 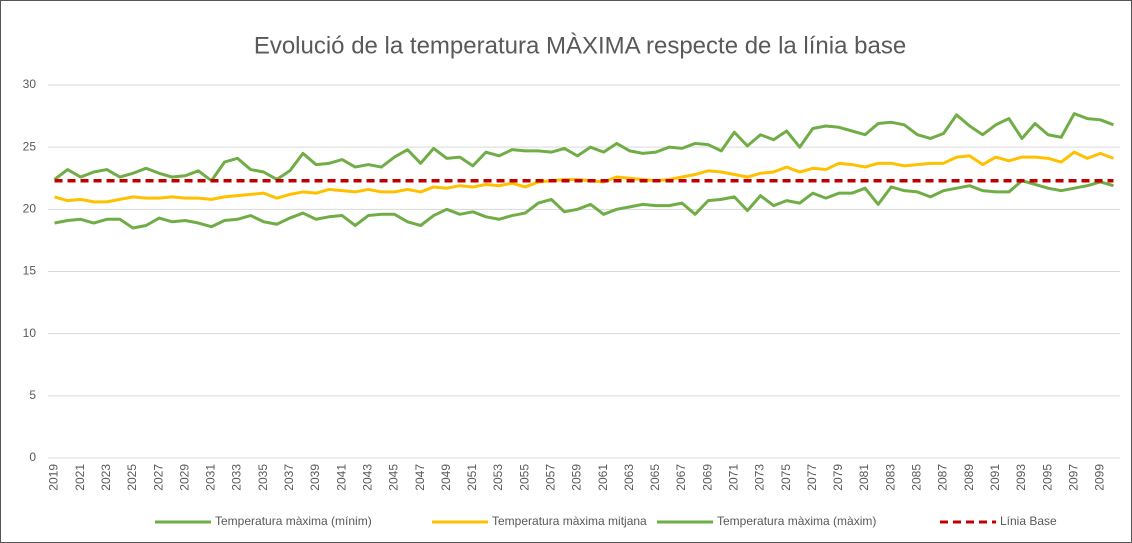 What do you see at coordinates (315, 477) in the screenshot?
I see `x-tick-label: 2039` at bounding box center [315, 477].